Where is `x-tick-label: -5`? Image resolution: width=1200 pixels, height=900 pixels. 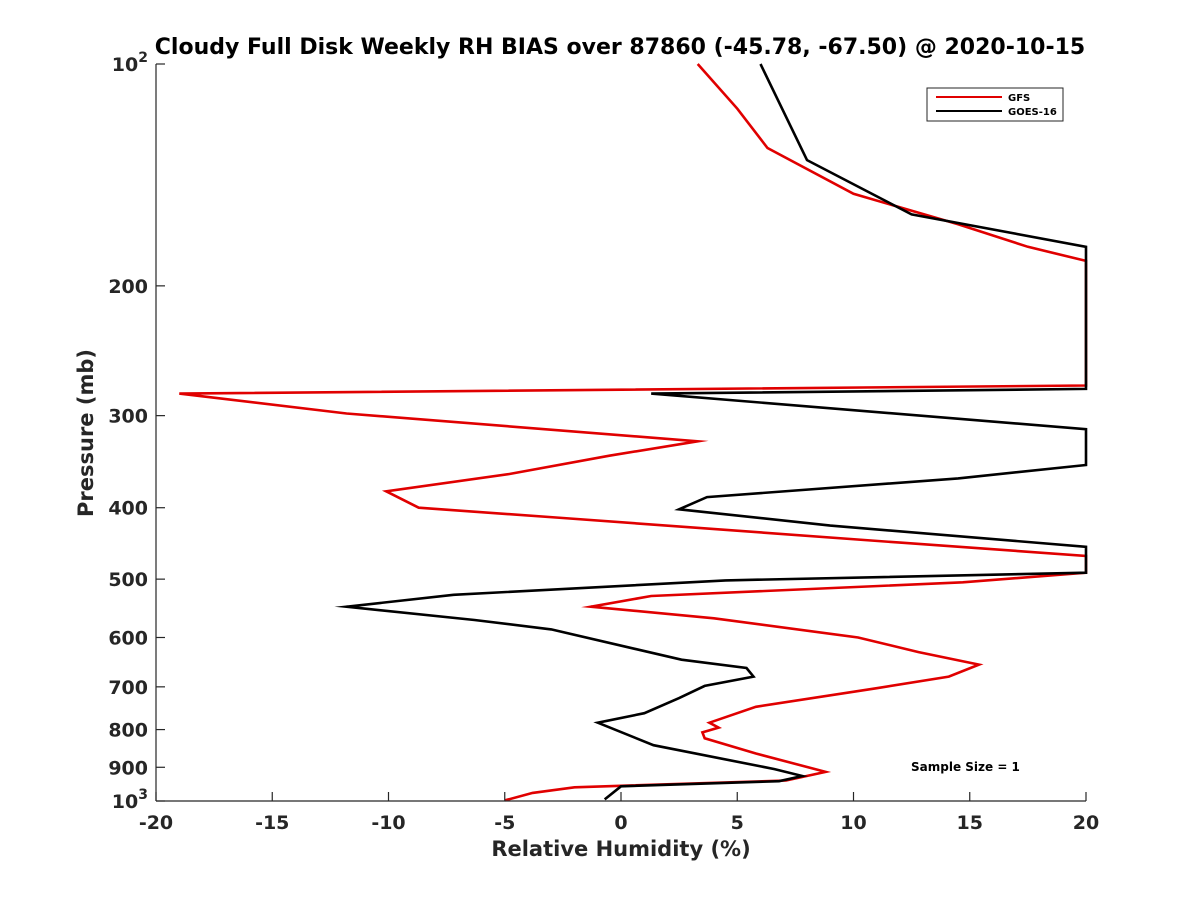
x-tick-label: -5 is located at coordinates (504, 823).